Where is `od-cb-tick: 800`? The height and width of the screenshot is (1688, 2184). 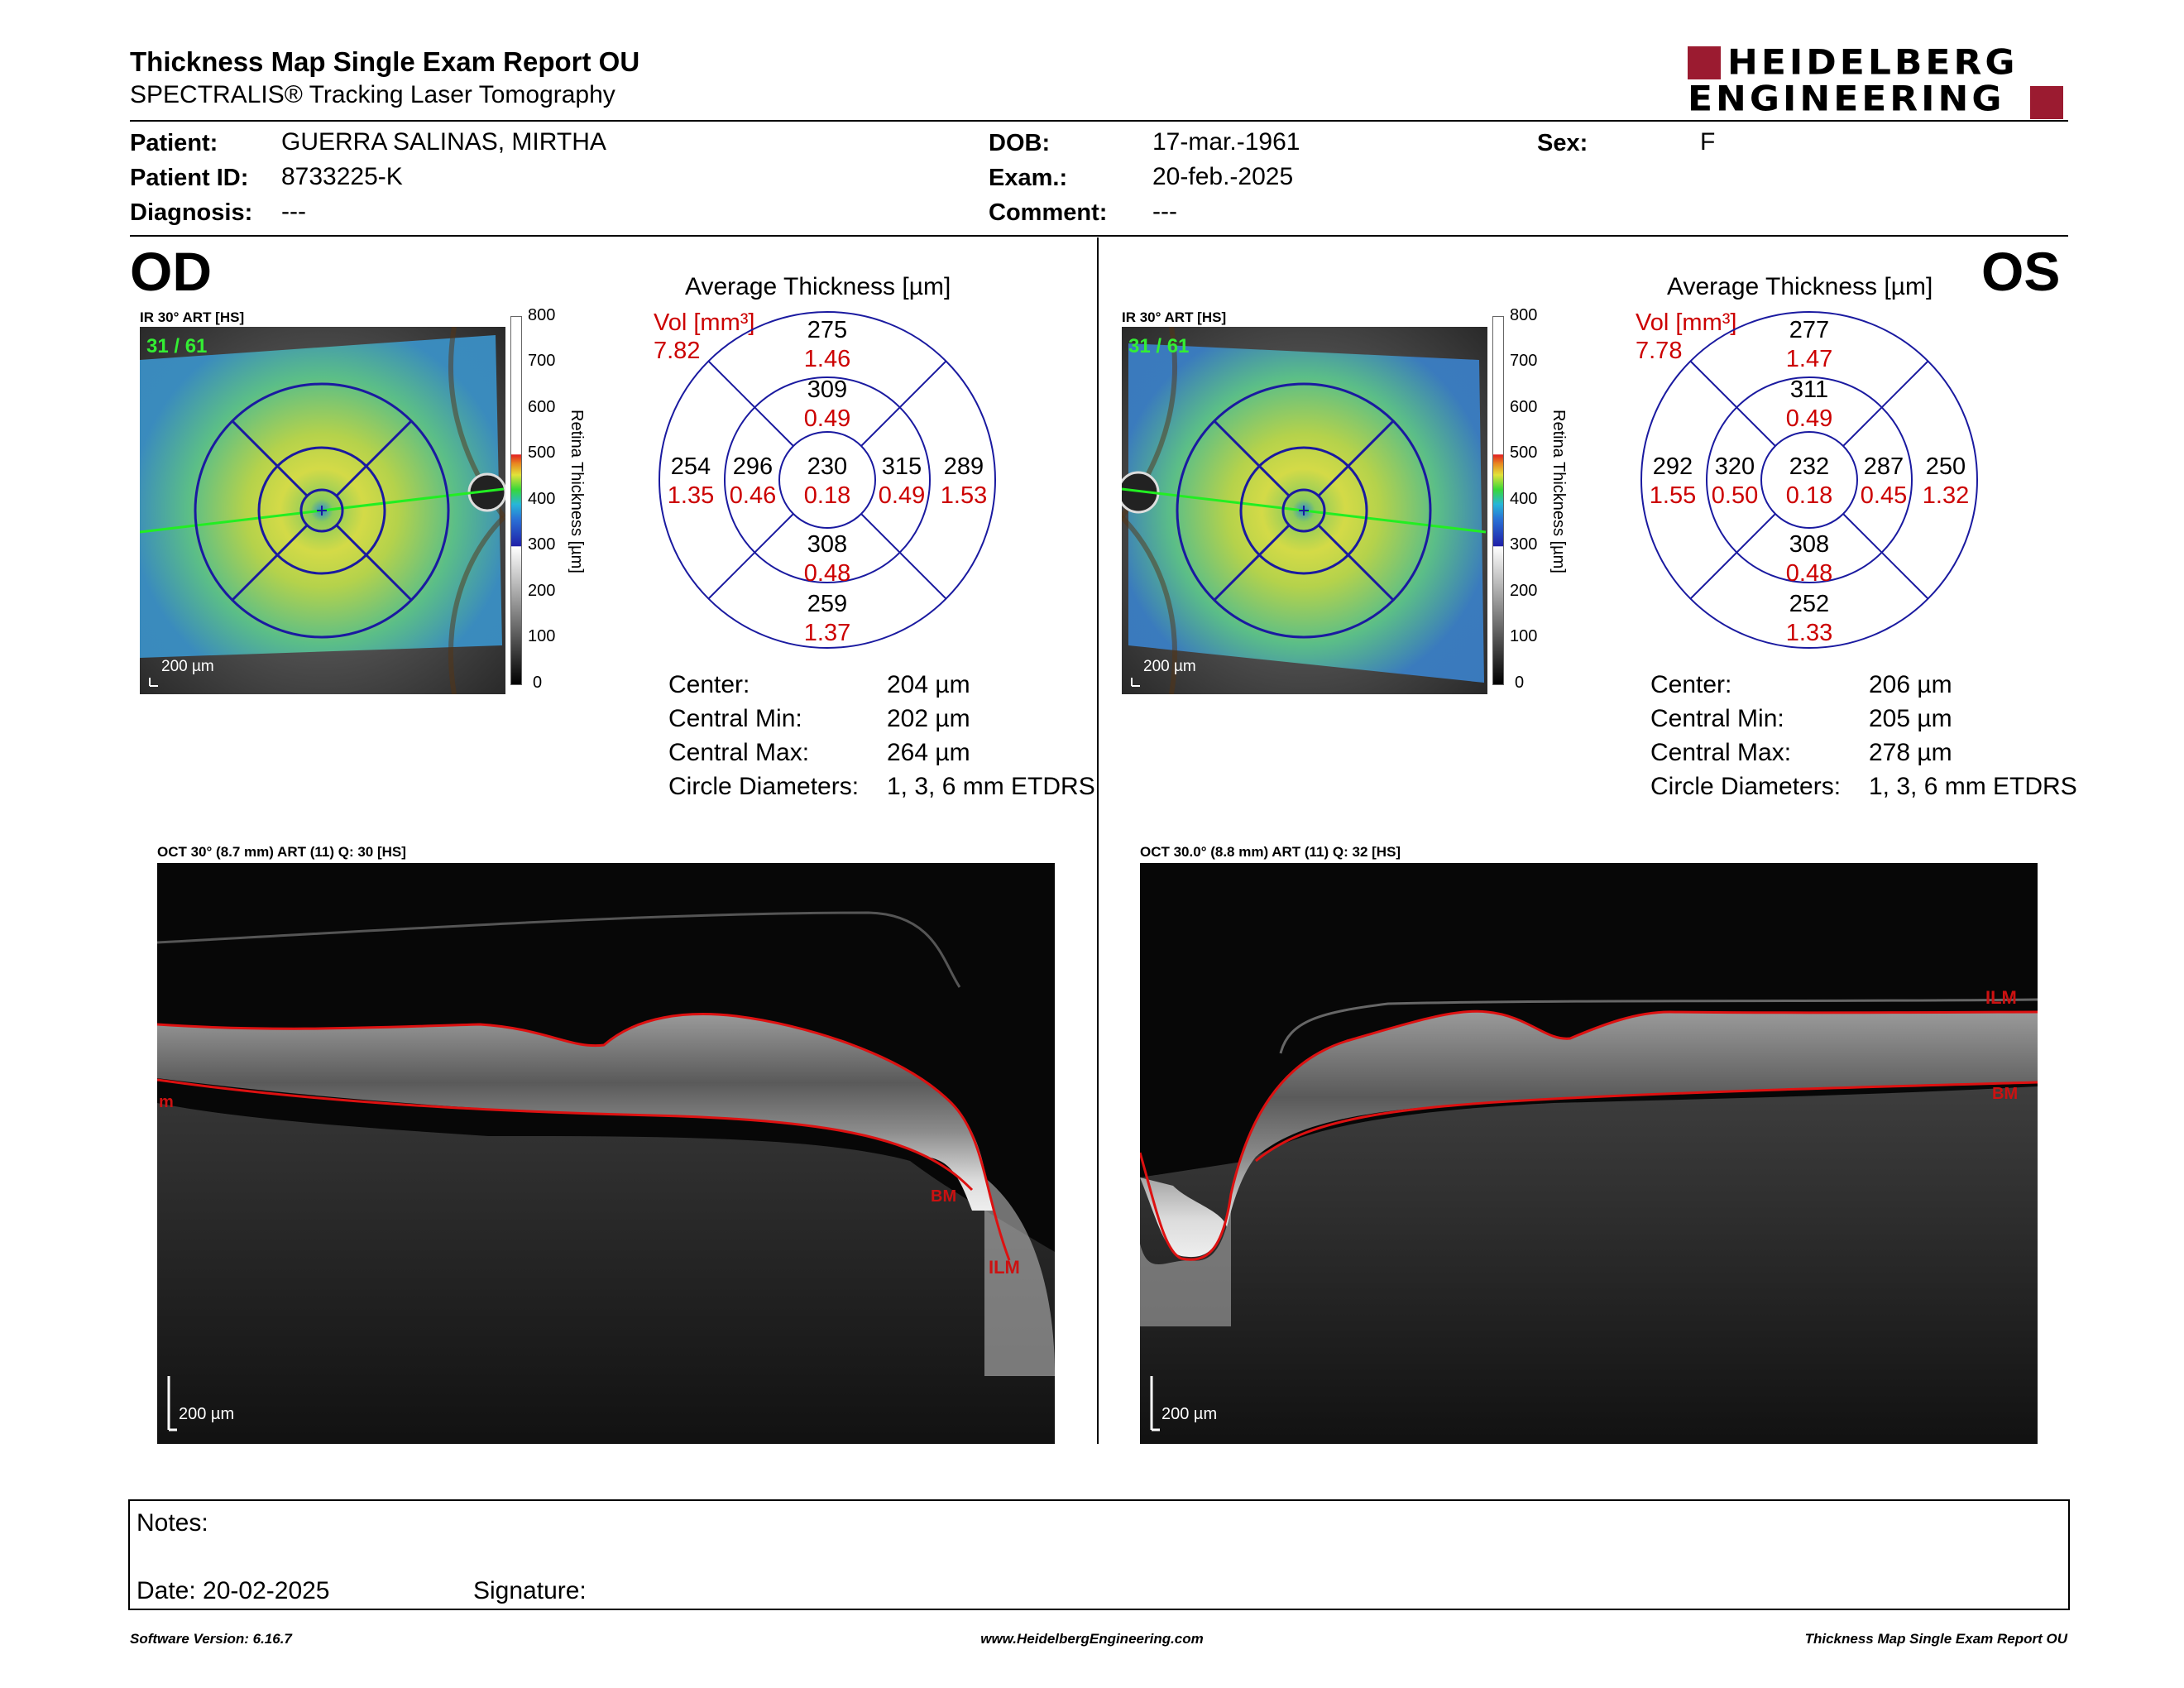
od-cb-tick: 800 is located at coordinates (542, 315).